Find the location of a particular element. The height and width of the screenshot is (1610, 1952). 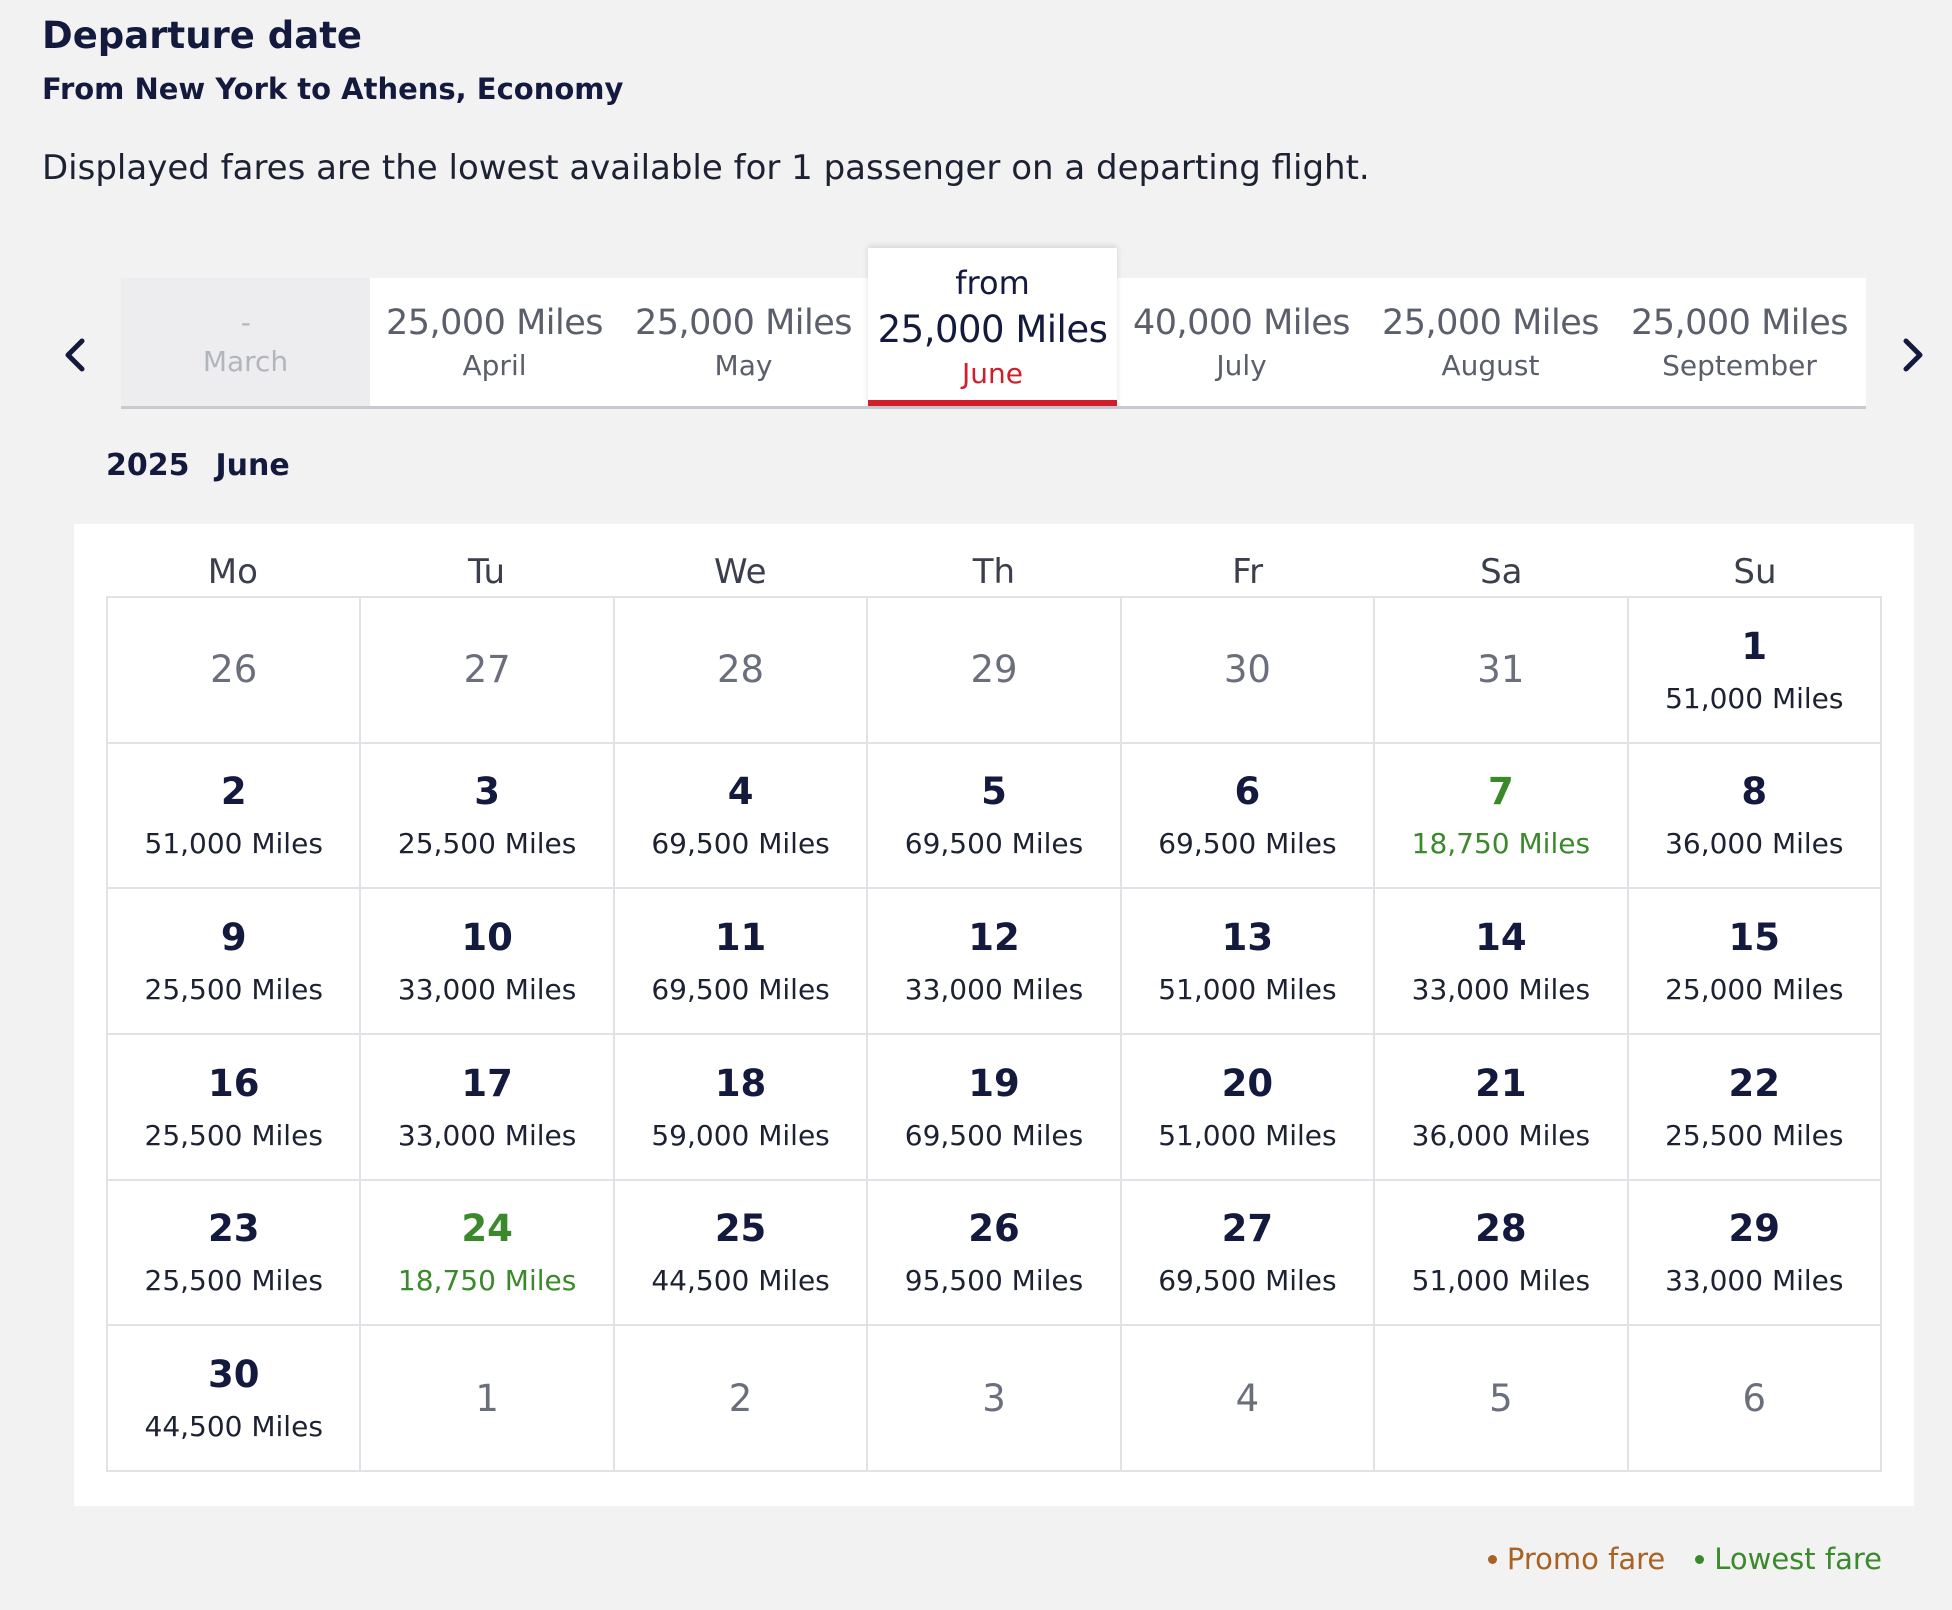

calendar-day: 10 33,000 Miles is located at coordinates (488, 962).